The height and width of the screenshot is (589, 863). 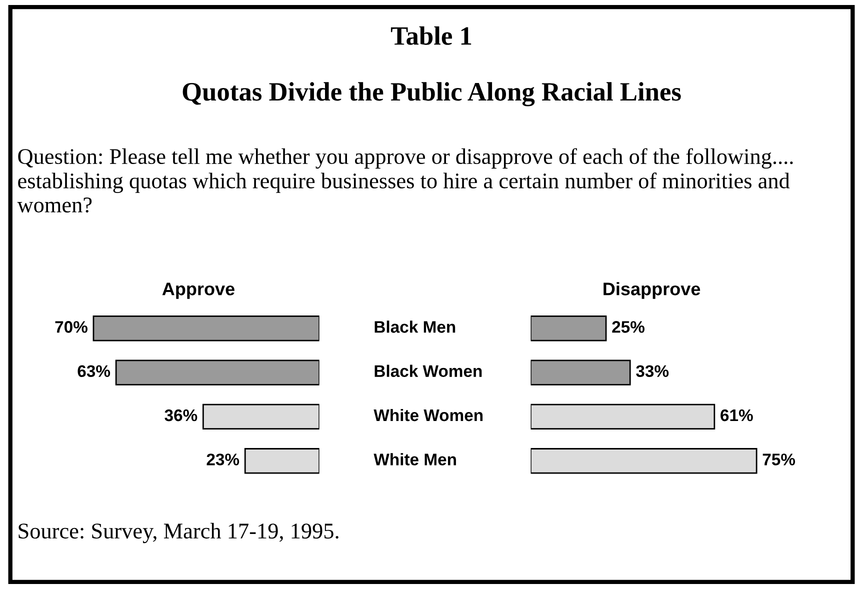 I want to click on text: Table 1, so click(x=431, y=35).